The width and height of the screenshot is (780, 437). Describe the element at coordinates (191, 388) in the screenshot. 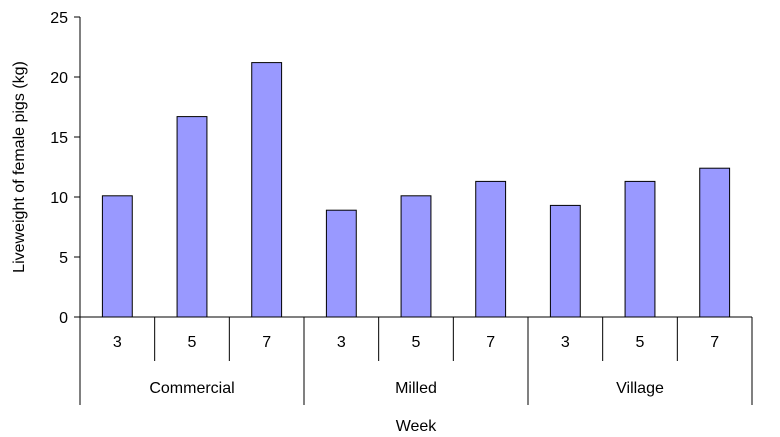

I see `x-group-label: Commercial` at that location.